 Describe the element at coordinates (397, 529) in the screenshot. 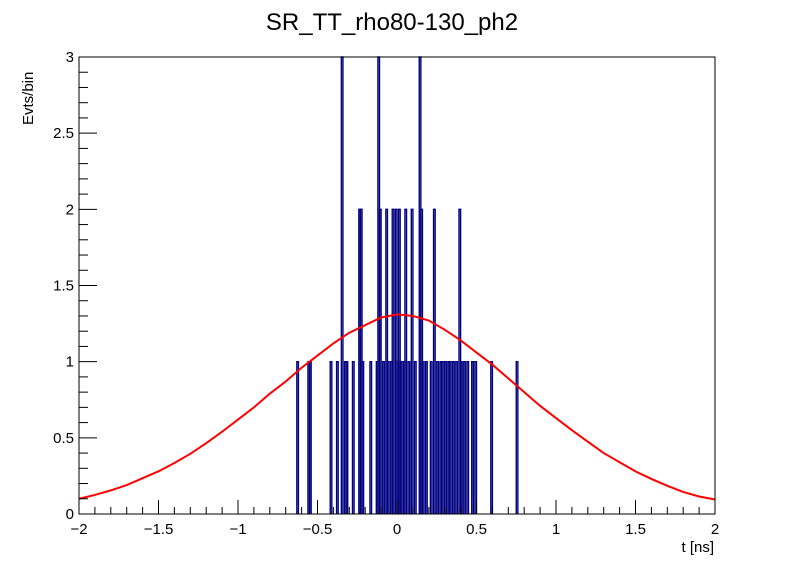

I see `x-tick-label: 0` at that location.